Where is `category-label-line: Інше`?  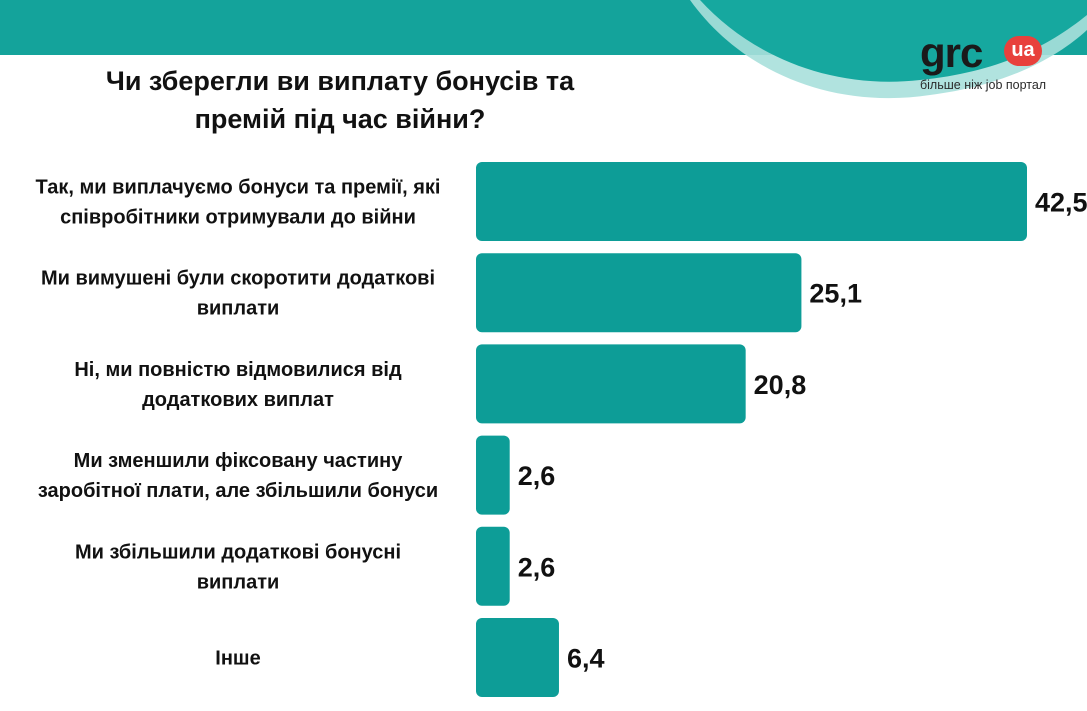
category-label-line: Інше is located at coordinates (237, 659).